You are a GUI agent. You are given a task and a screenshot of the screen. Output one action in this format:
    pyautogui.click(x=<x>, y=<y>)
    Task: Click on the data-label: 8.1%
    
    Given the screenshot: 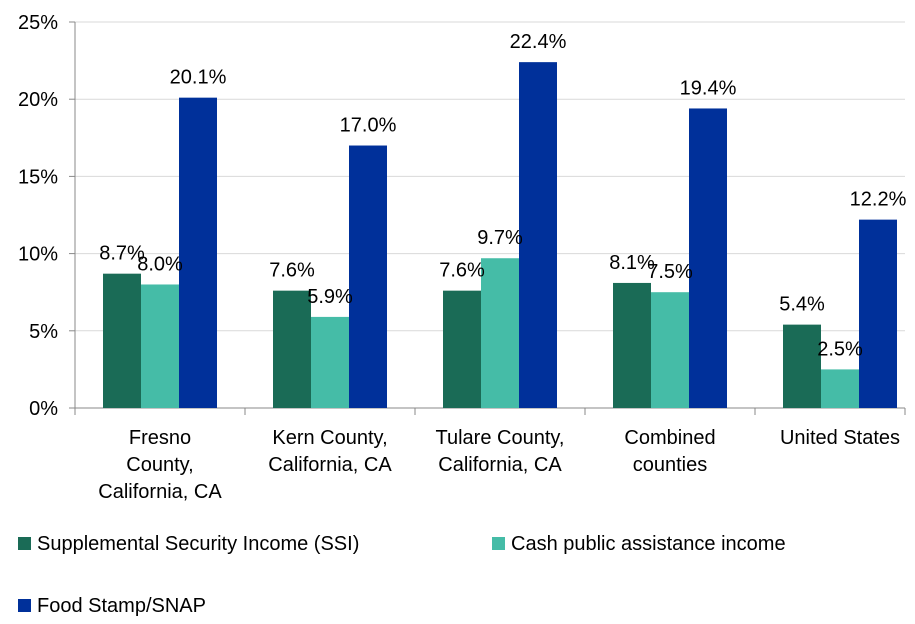 What is the action you would take?
    pyautogui.click(x=632, y=263)
    